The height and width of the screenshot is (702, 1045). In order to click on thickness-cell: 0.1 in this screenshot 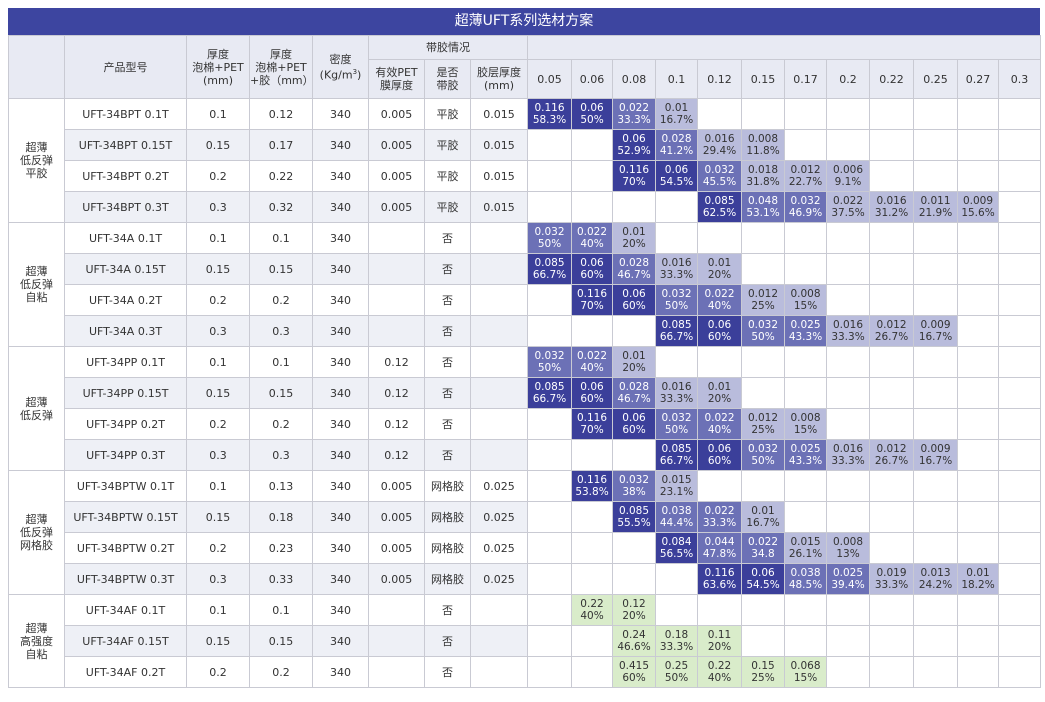, I will do `click(218, 610)`.